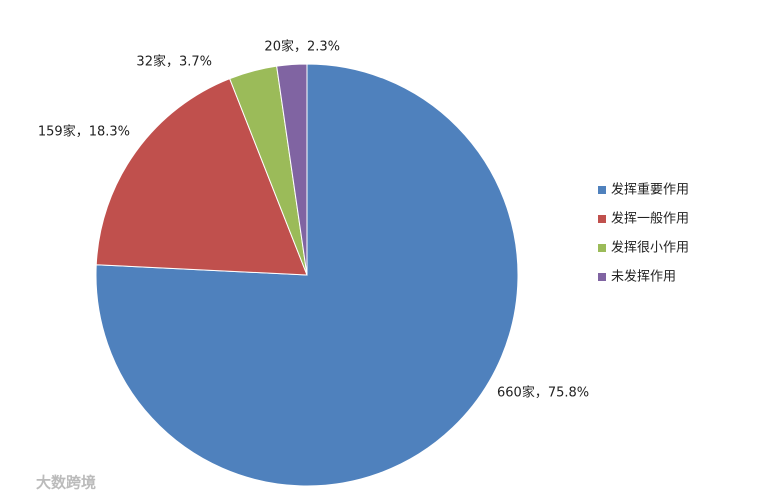  Describe the element at coordinates (66, 483) in the screenshot. I see `watermark: 大数跨境` at that location.